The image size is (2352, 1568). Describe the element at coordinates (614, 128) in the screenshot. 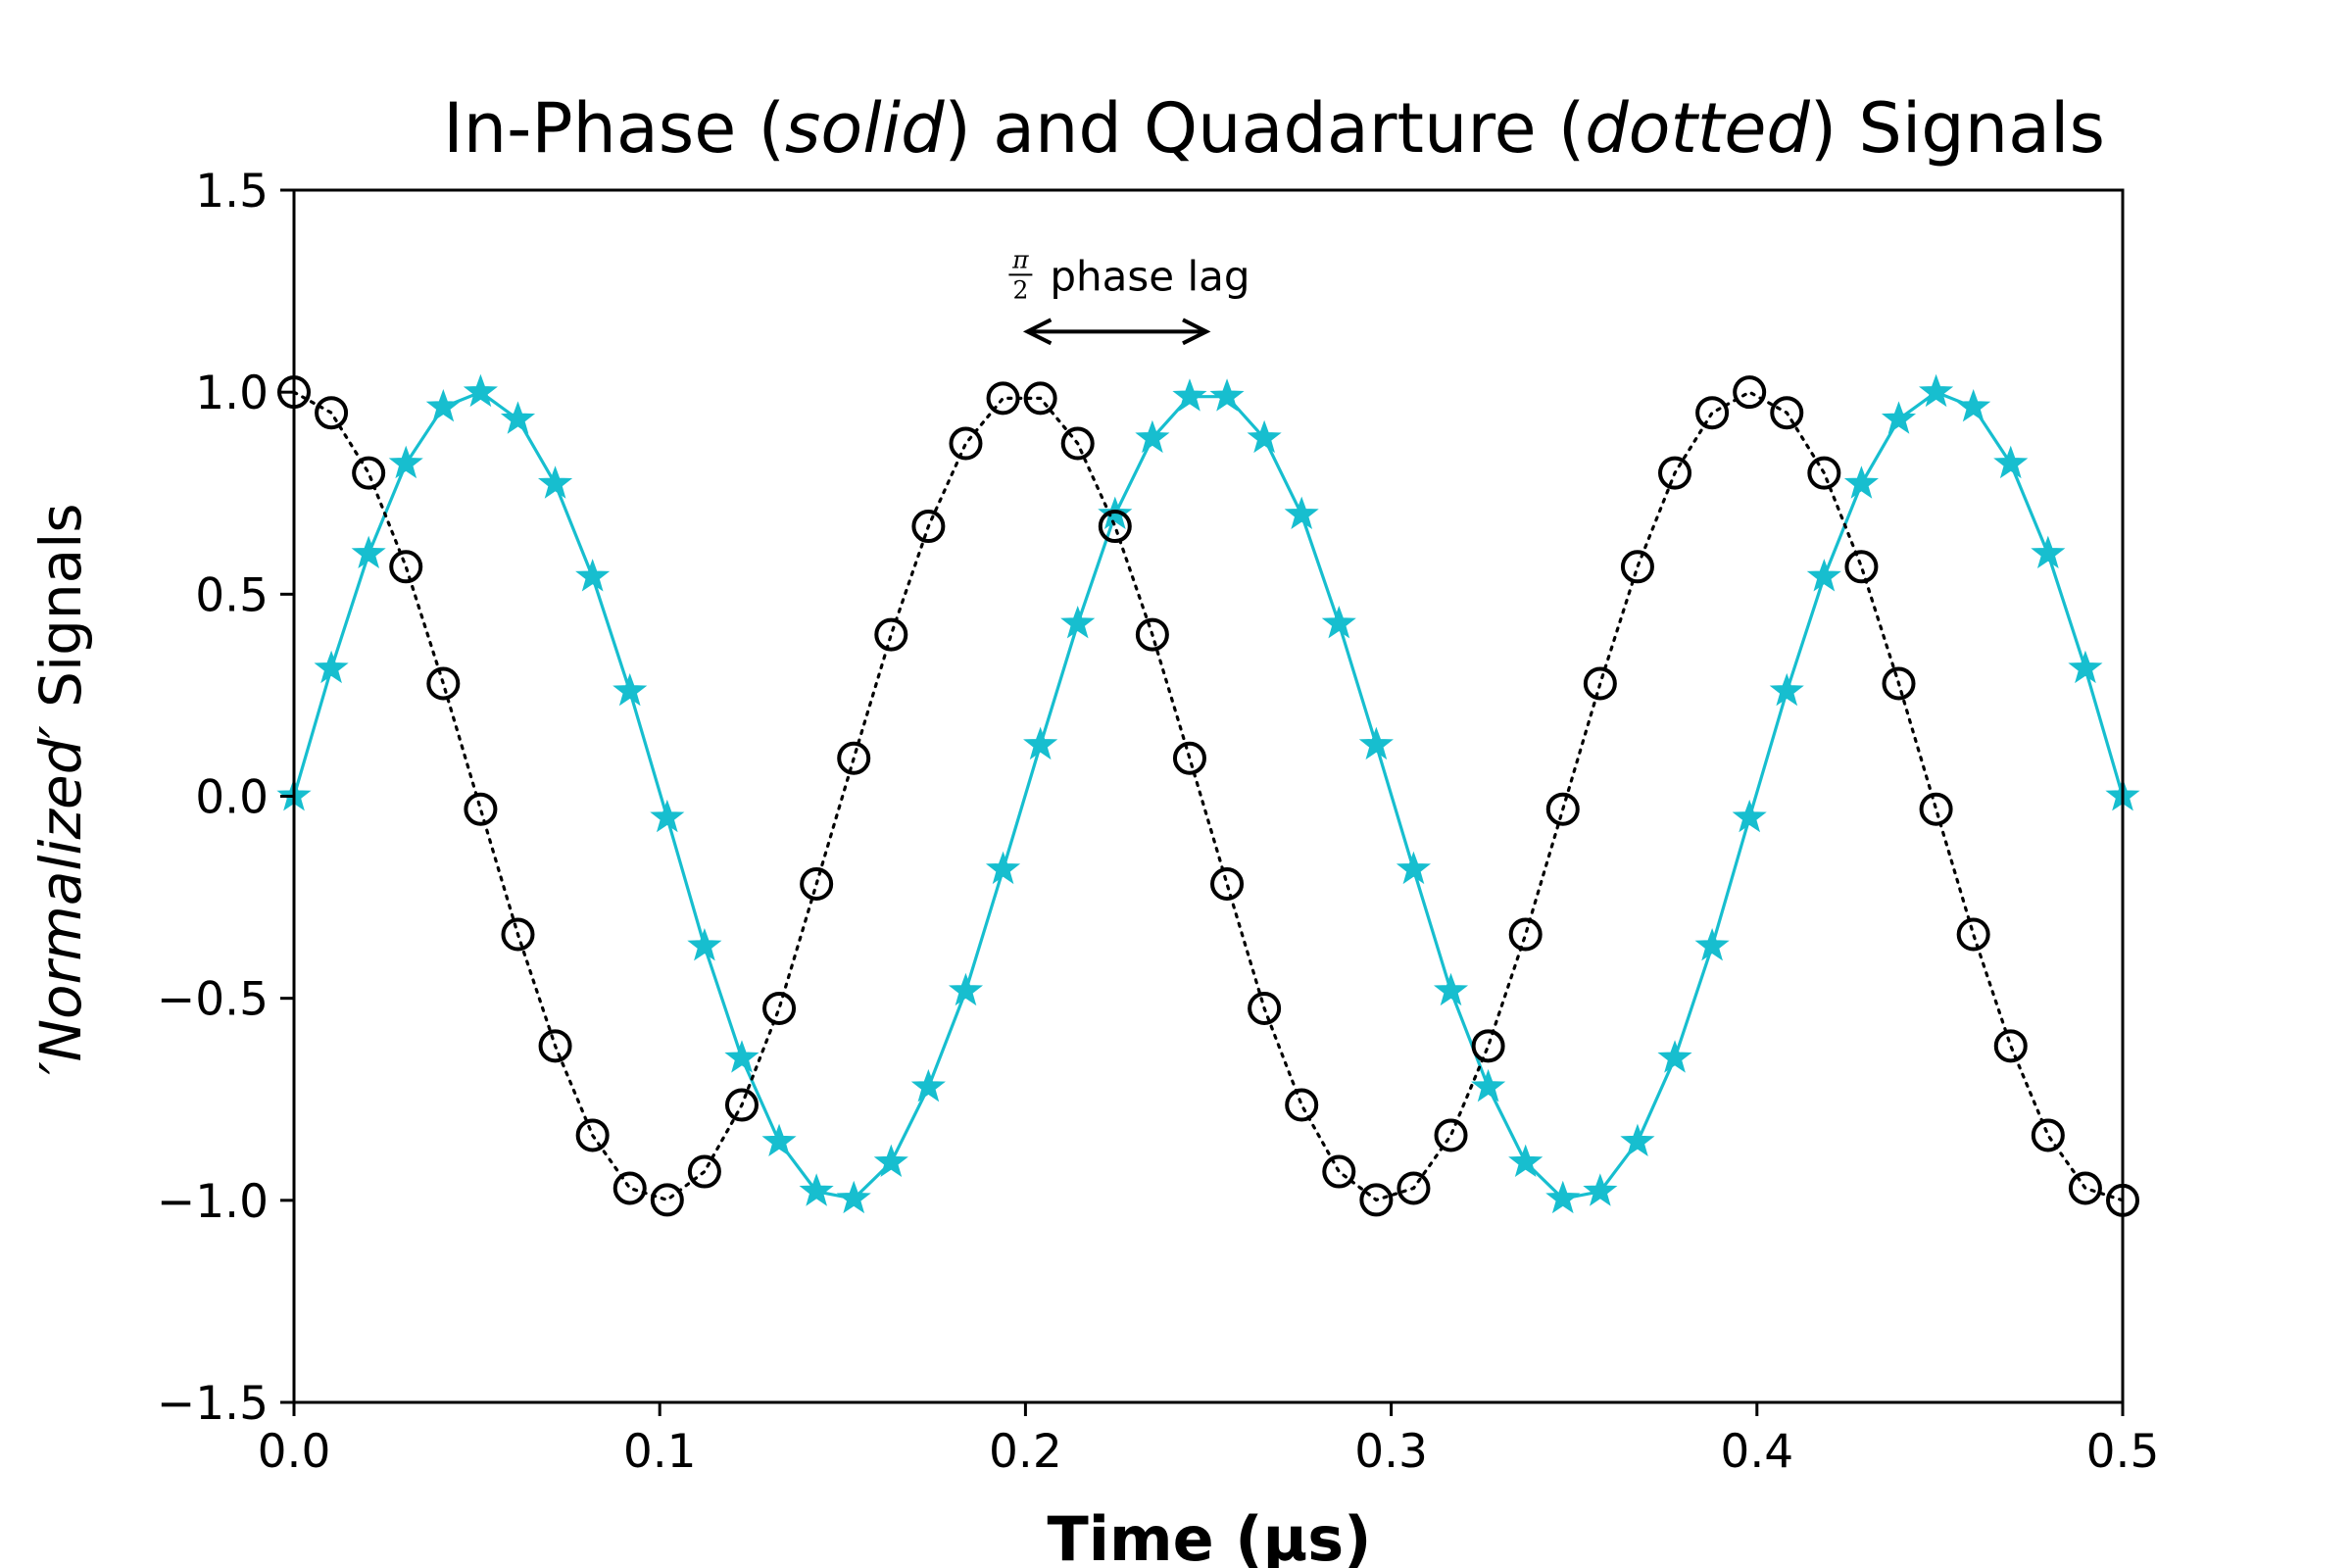

I see `title-prefix: In-Phase (` at that location.